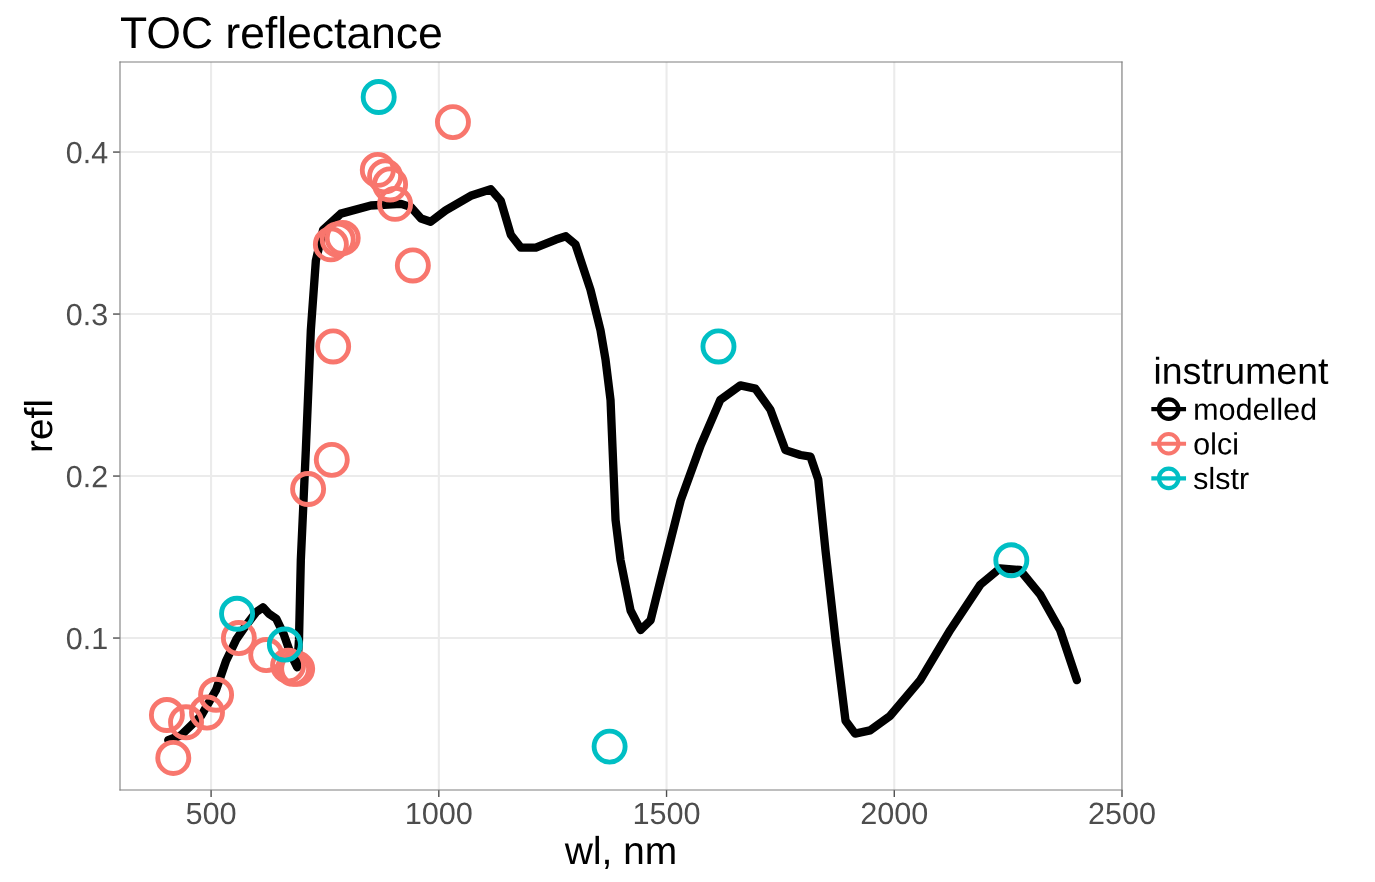 This screenshot has height=882, width=1375. I want to click on chart-title: TOC reflectance, so click(281, 32).